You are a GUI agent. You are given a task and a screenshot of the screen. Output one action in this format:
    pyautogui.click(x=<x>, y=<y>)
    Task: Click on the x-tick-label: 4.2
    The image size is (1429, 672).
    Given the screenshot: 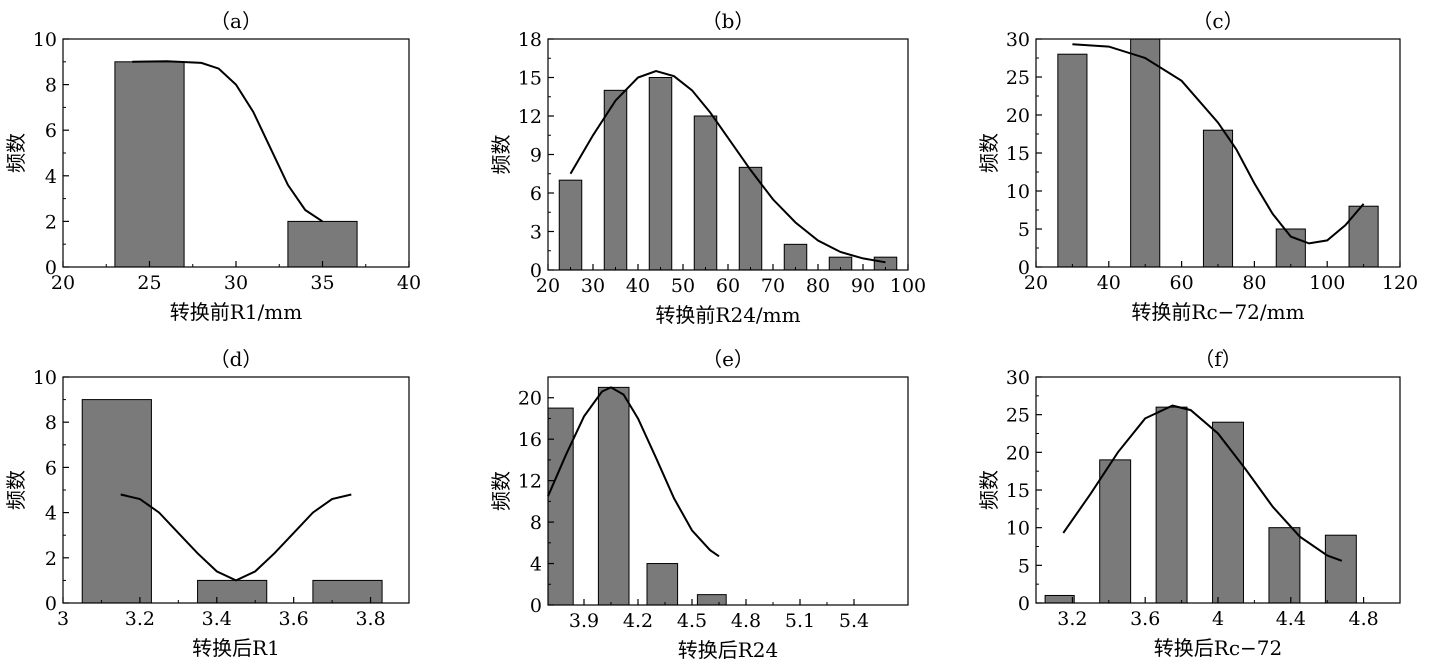 What is the action you would take?
    pyautogui.click(x=638, y=621)
    